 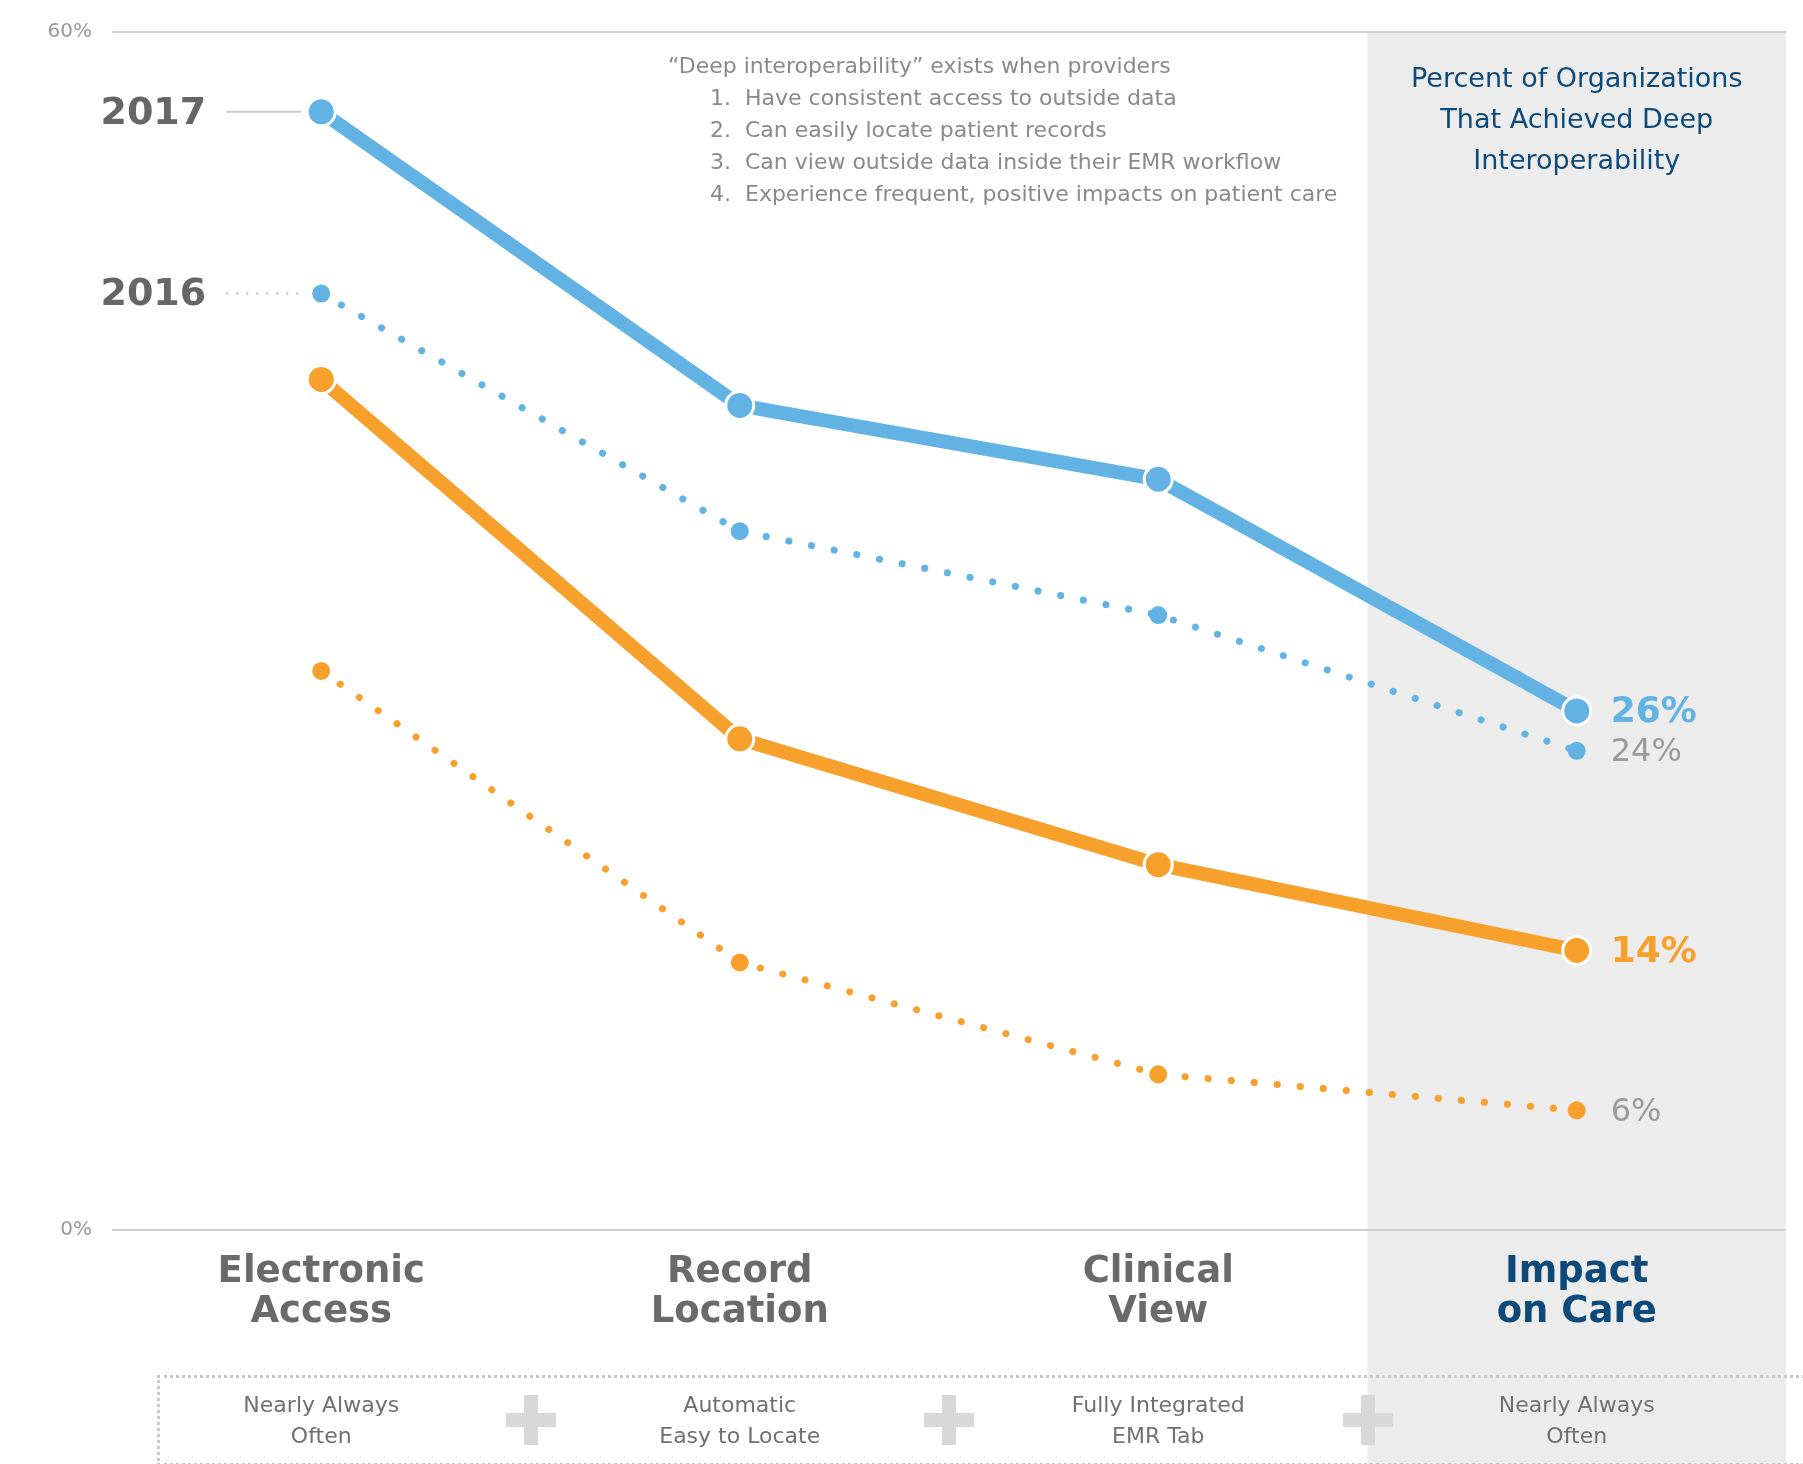 I want to click on text: Fully Integrated EMR Tab, so click(x=1158, y=1420).